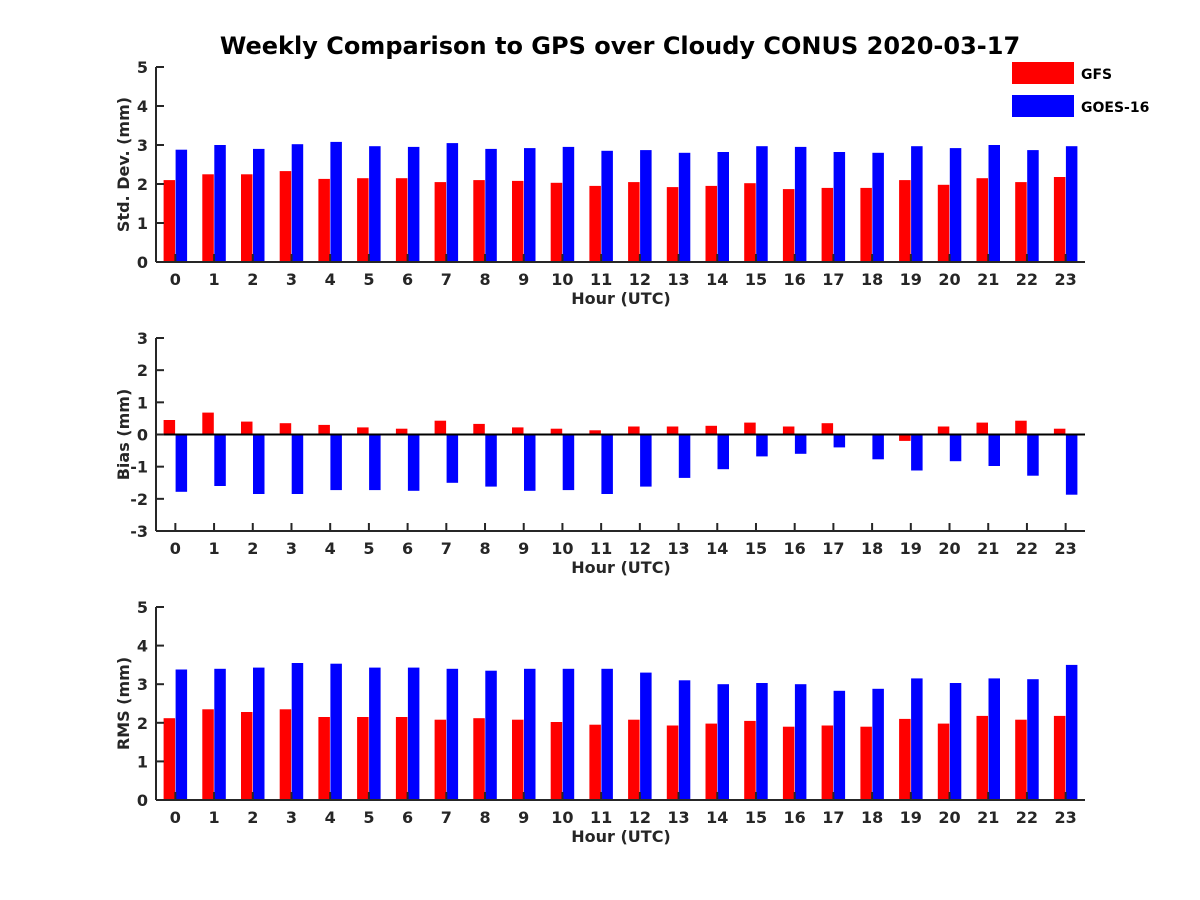 This screenshot has height=900, width=1200. Describe the element at coordinates (142, 67) in the screenshot. I see `y-tick-label: 5` at that location.